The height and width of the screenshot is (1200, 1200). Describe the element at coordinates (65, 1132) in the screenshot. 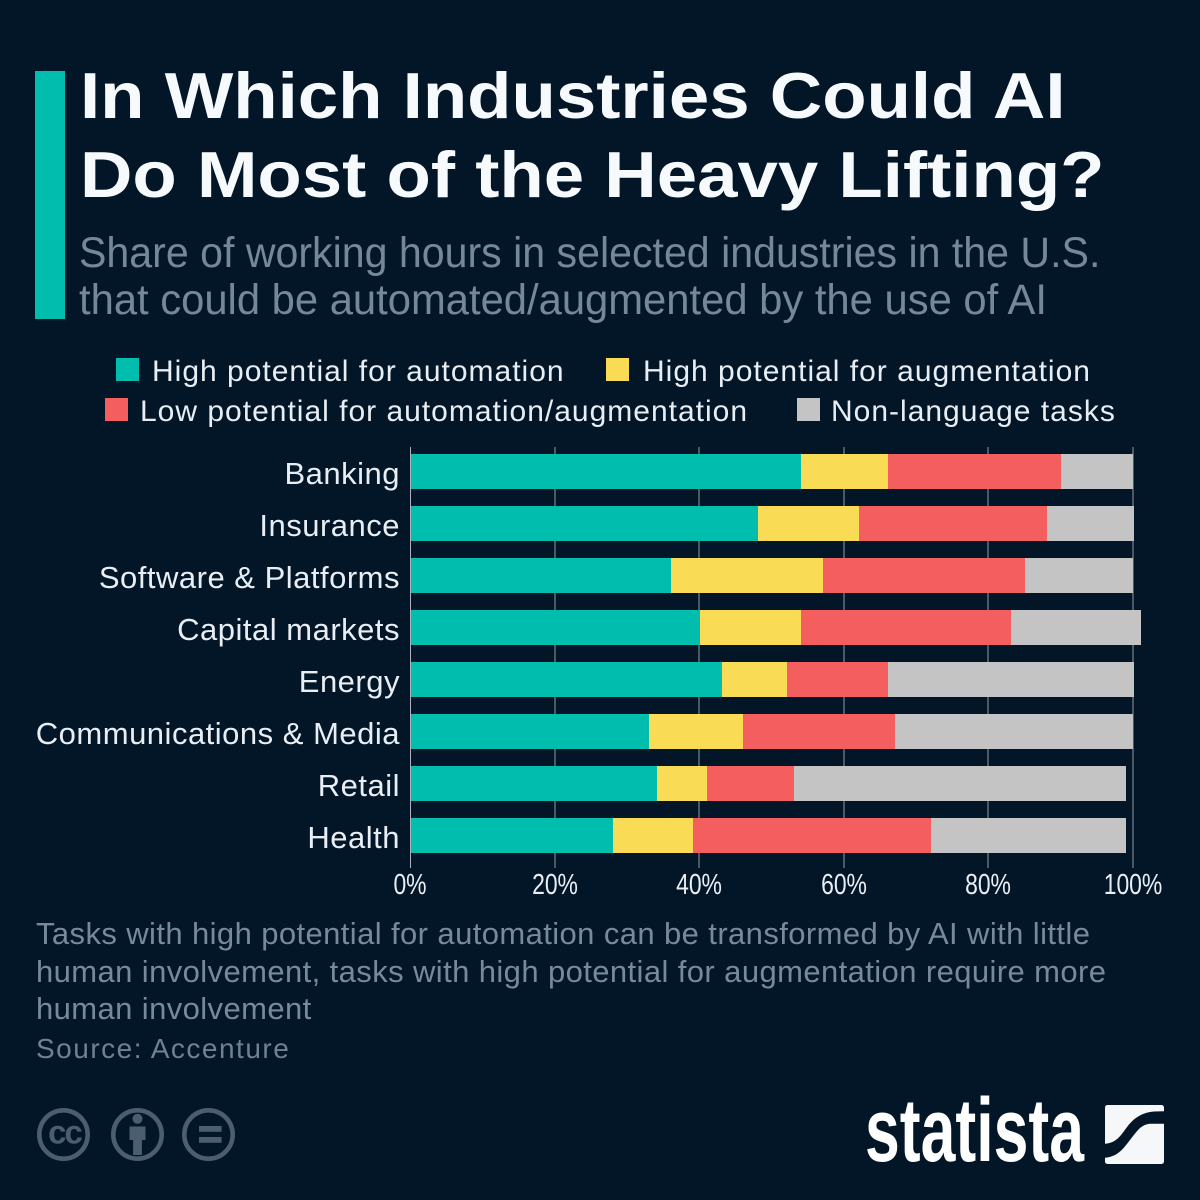

I see `svg-text: cc` at that location.